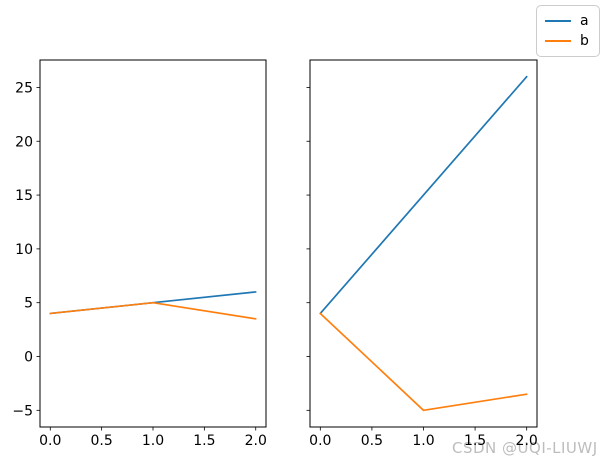 This screenshot has height=463, width=603. Describe the element at coordinates (24, 142) in the screenshot. I see `y-tick-label: 20` at that location.